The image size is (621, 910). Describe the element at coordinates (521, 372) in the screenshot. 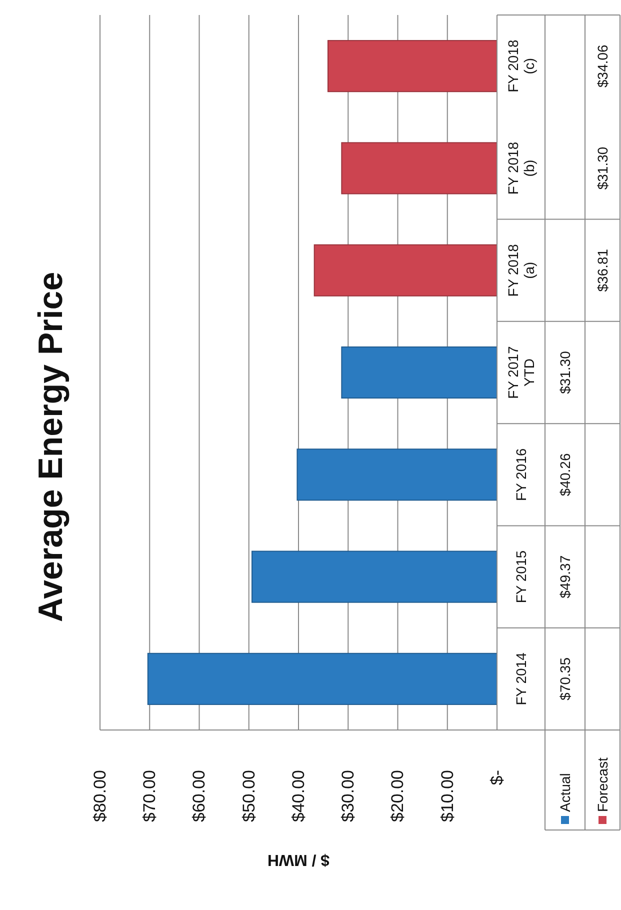

I see `y-tick-label: FY 2017 YTD` at that location.